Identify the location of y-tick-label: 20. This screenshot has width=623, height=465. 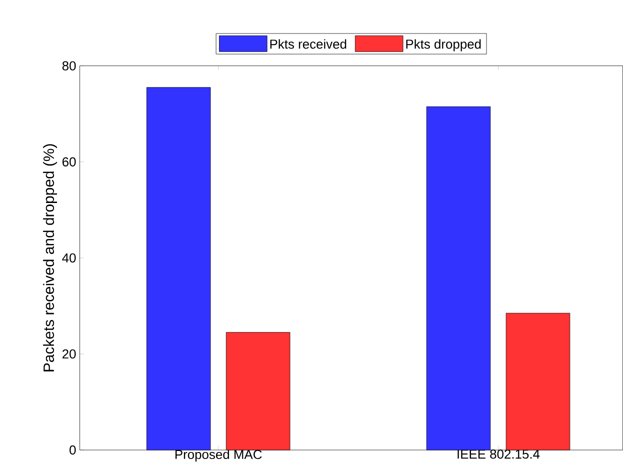
(69, 354).